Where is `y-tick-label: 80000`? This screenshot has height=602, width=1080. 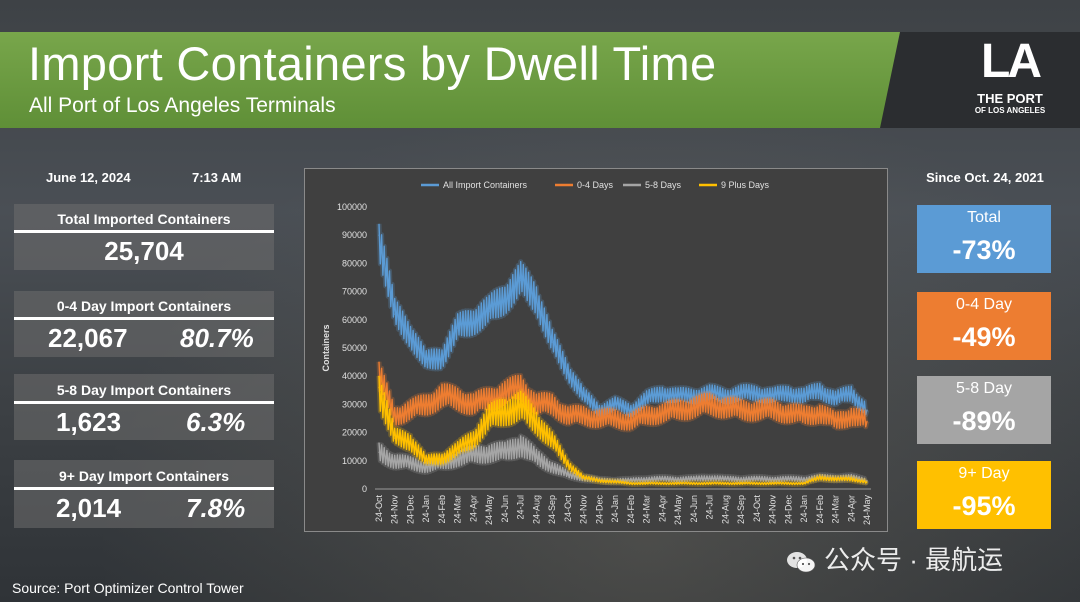 y-tick-label: 80000 is located at coordinates (354, 263).